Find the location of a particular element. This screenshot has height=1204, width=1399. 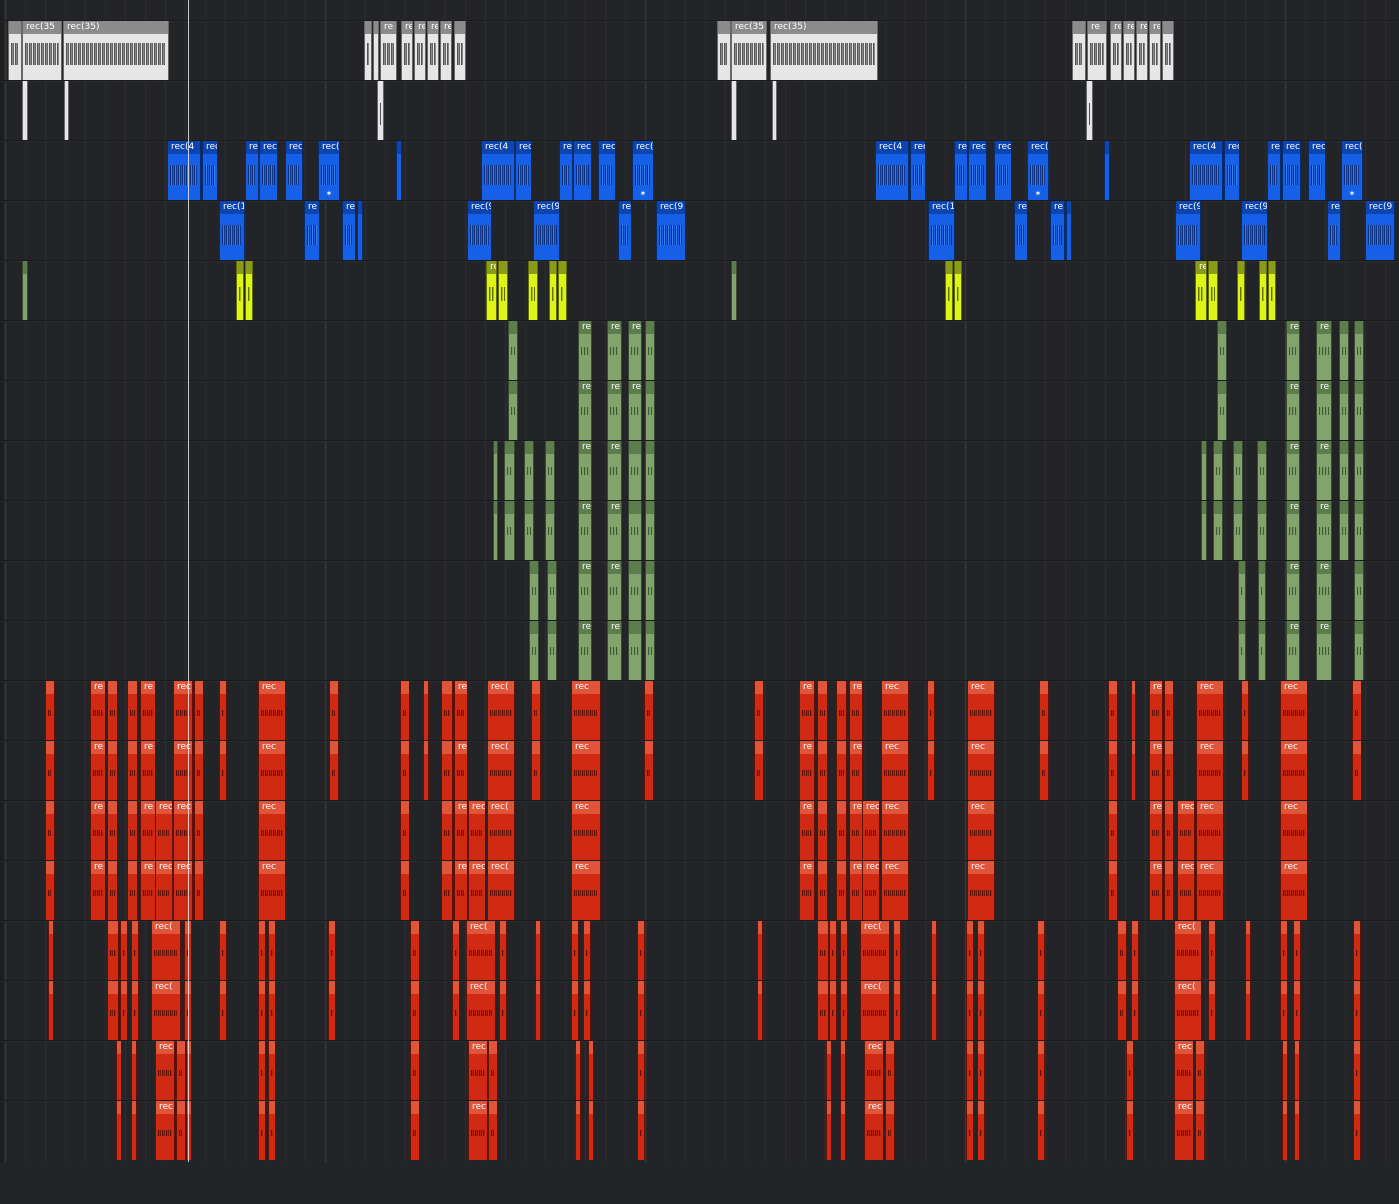

blue-audio-clip: rec(9 is located at coordinates (479, 230).